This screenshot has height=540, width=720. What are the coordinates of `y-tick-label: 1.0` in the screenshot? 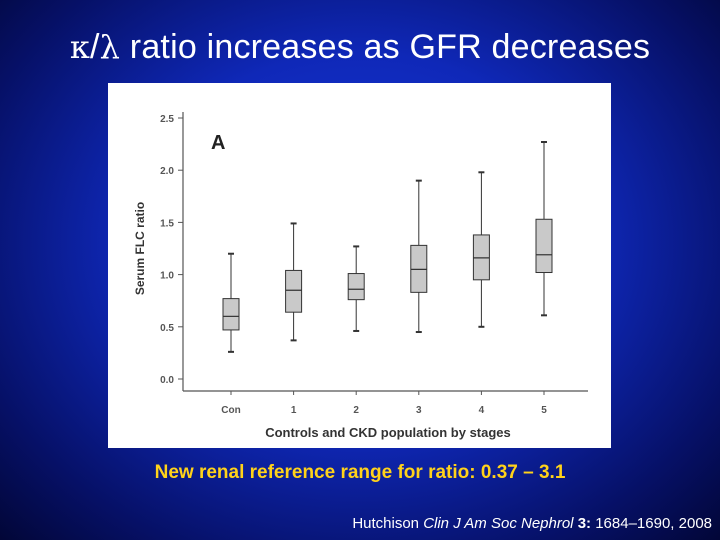 It's located at (167, 276).